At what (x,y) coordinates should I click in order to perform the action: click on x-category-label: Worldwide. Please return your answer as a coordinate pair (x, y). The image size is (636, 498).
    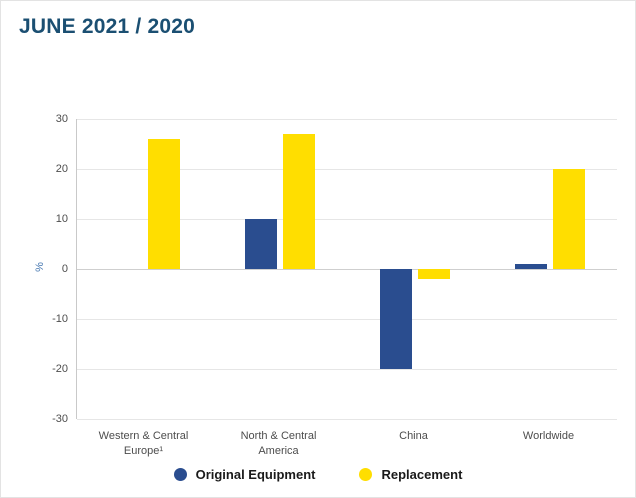
    Looking at the image, I should click on (548, 436).